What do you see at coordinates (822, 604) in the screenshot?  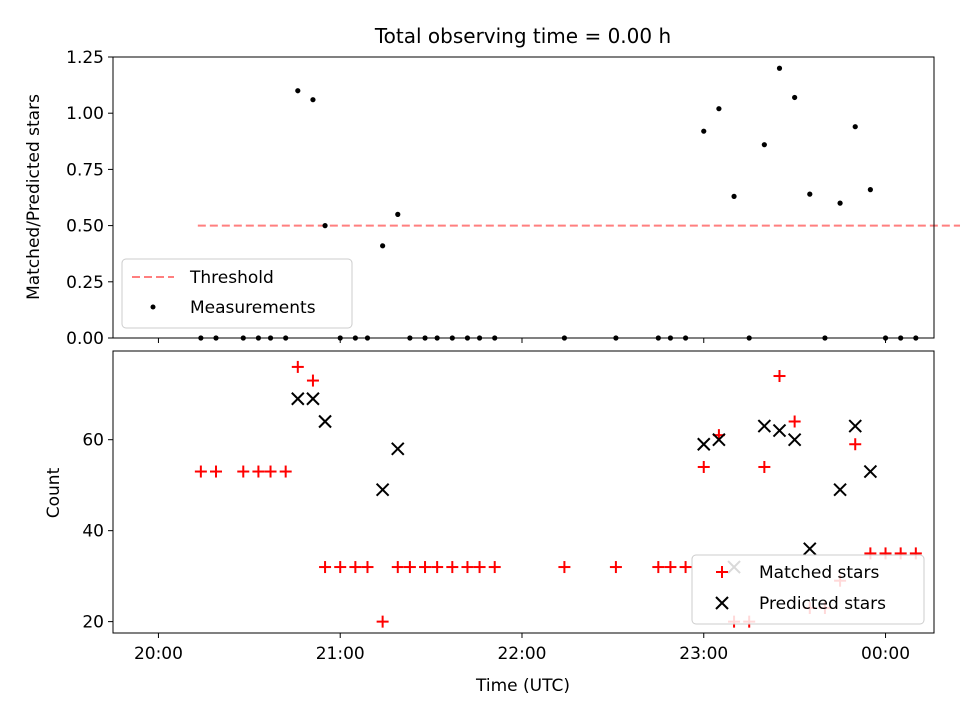 I see `legend-predicted-label: Predicted stars` at bounding box center [822, 604].